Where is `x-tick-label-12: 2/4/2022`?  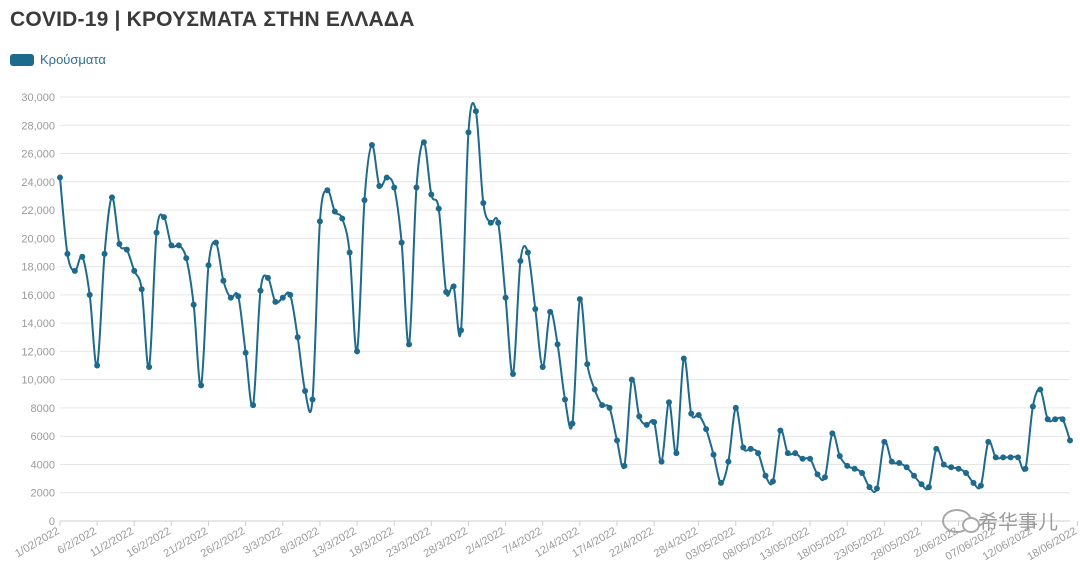
x-tick-label-12: 2/4/2022 is located at coordinates (485, 541).